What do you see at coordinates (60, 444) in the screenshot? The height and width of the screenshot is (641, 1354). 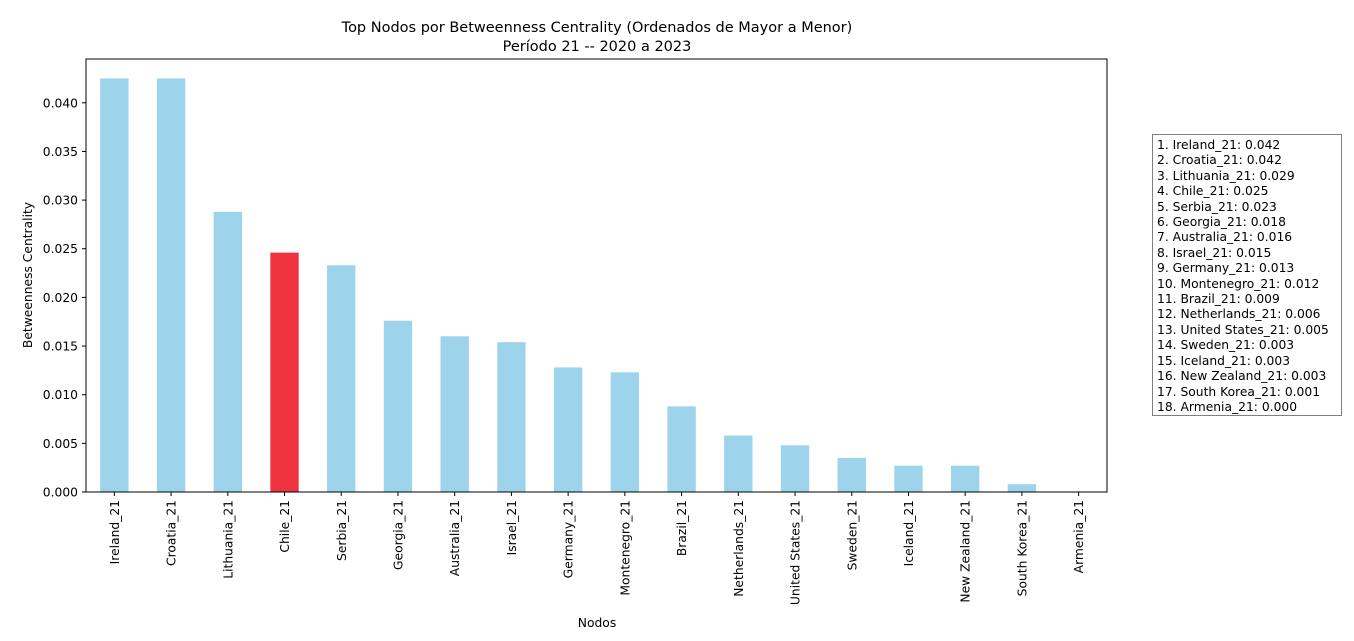 I see `y-tick-label: 0.005` at bounding box center [60, 444].